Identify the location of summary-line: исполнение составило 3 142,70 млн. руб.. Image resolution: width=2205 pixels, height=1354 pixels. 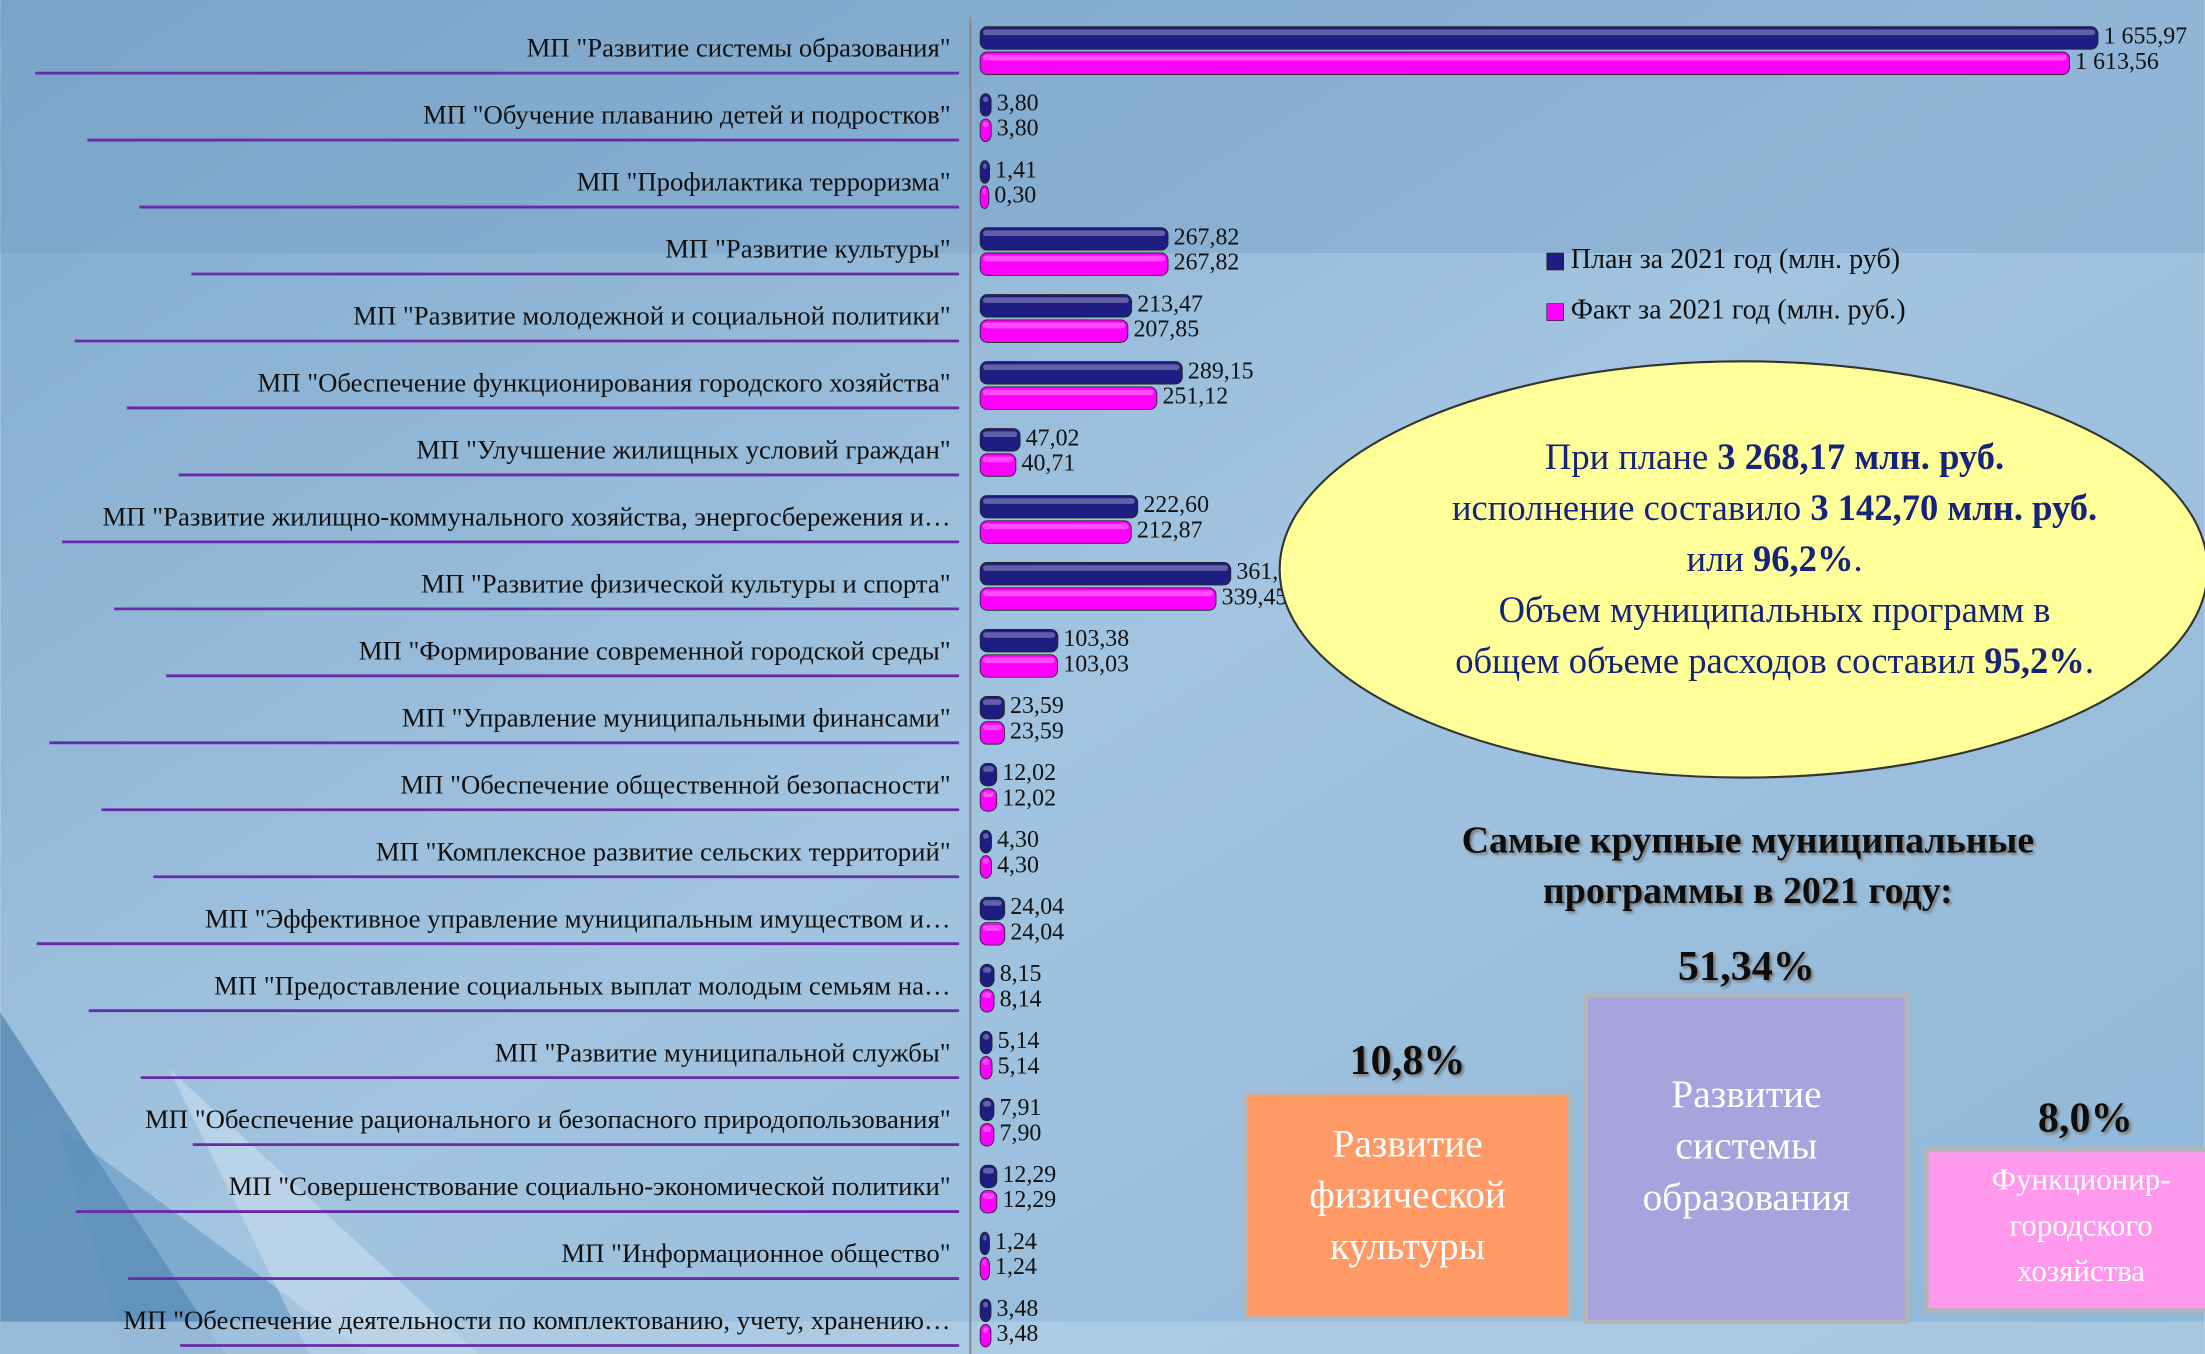
(1774, 507).